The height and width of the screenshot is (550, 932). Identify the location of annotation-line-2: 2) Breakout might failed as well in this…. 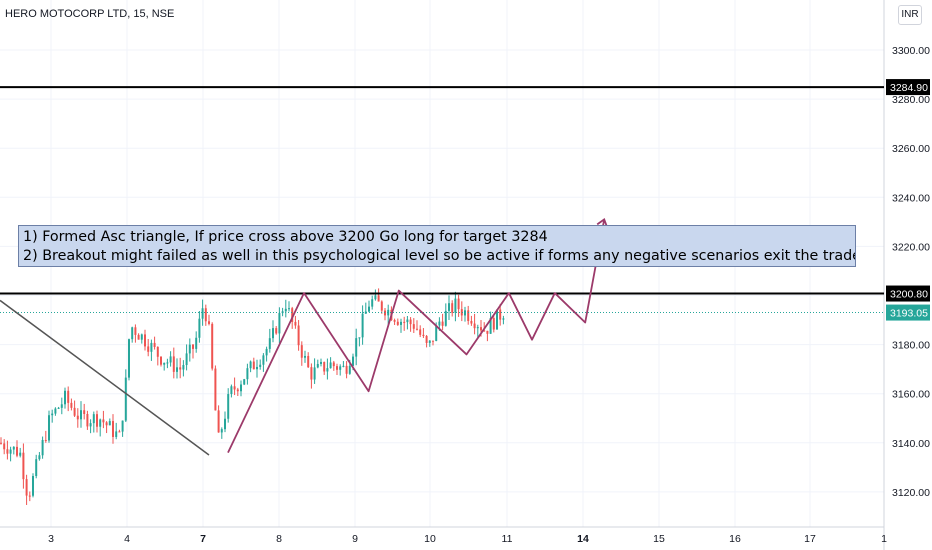
(439, 256).